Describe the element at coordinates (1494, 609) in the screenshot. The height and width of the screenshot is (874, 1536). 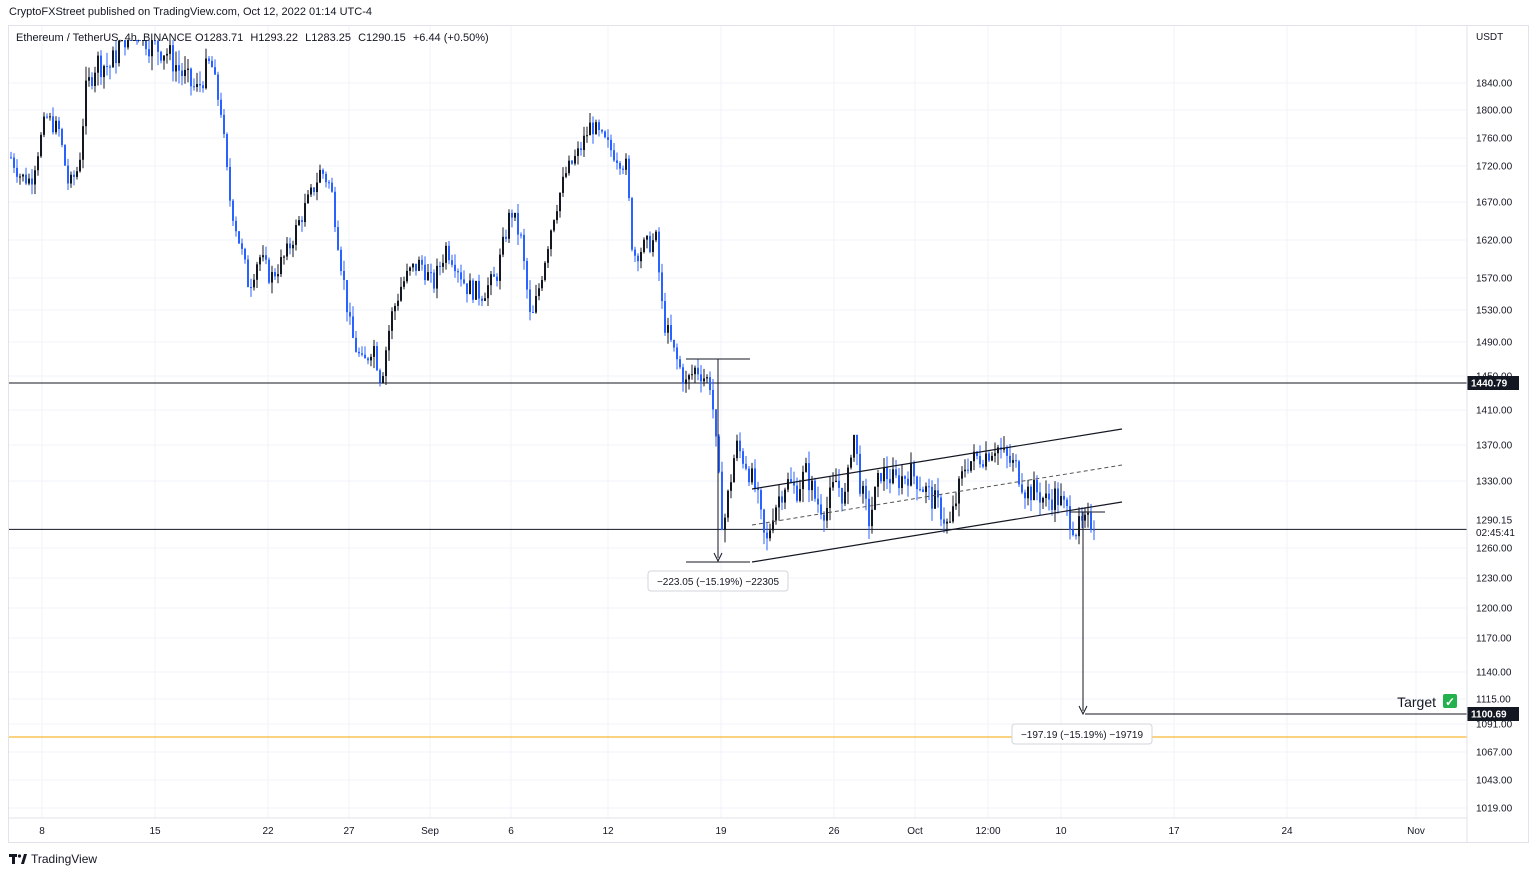
I see `y-tick-label: 1200.00` at that location.